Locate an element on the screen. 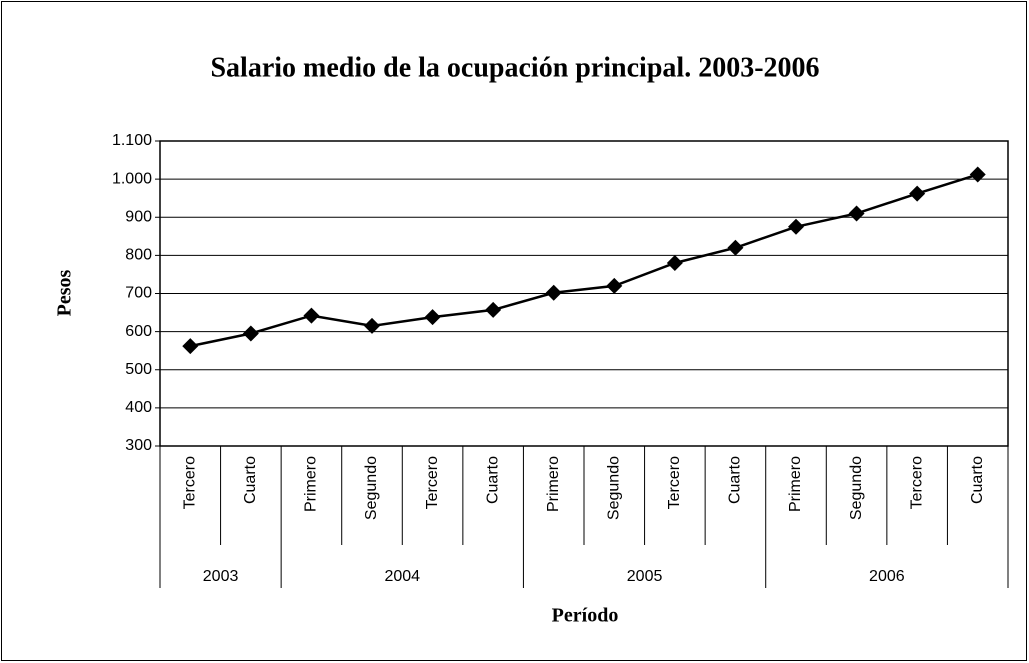 The height and width of the screenshot is (663, 1029). y-tick-label: 600 is located at coordinates (138, 331).